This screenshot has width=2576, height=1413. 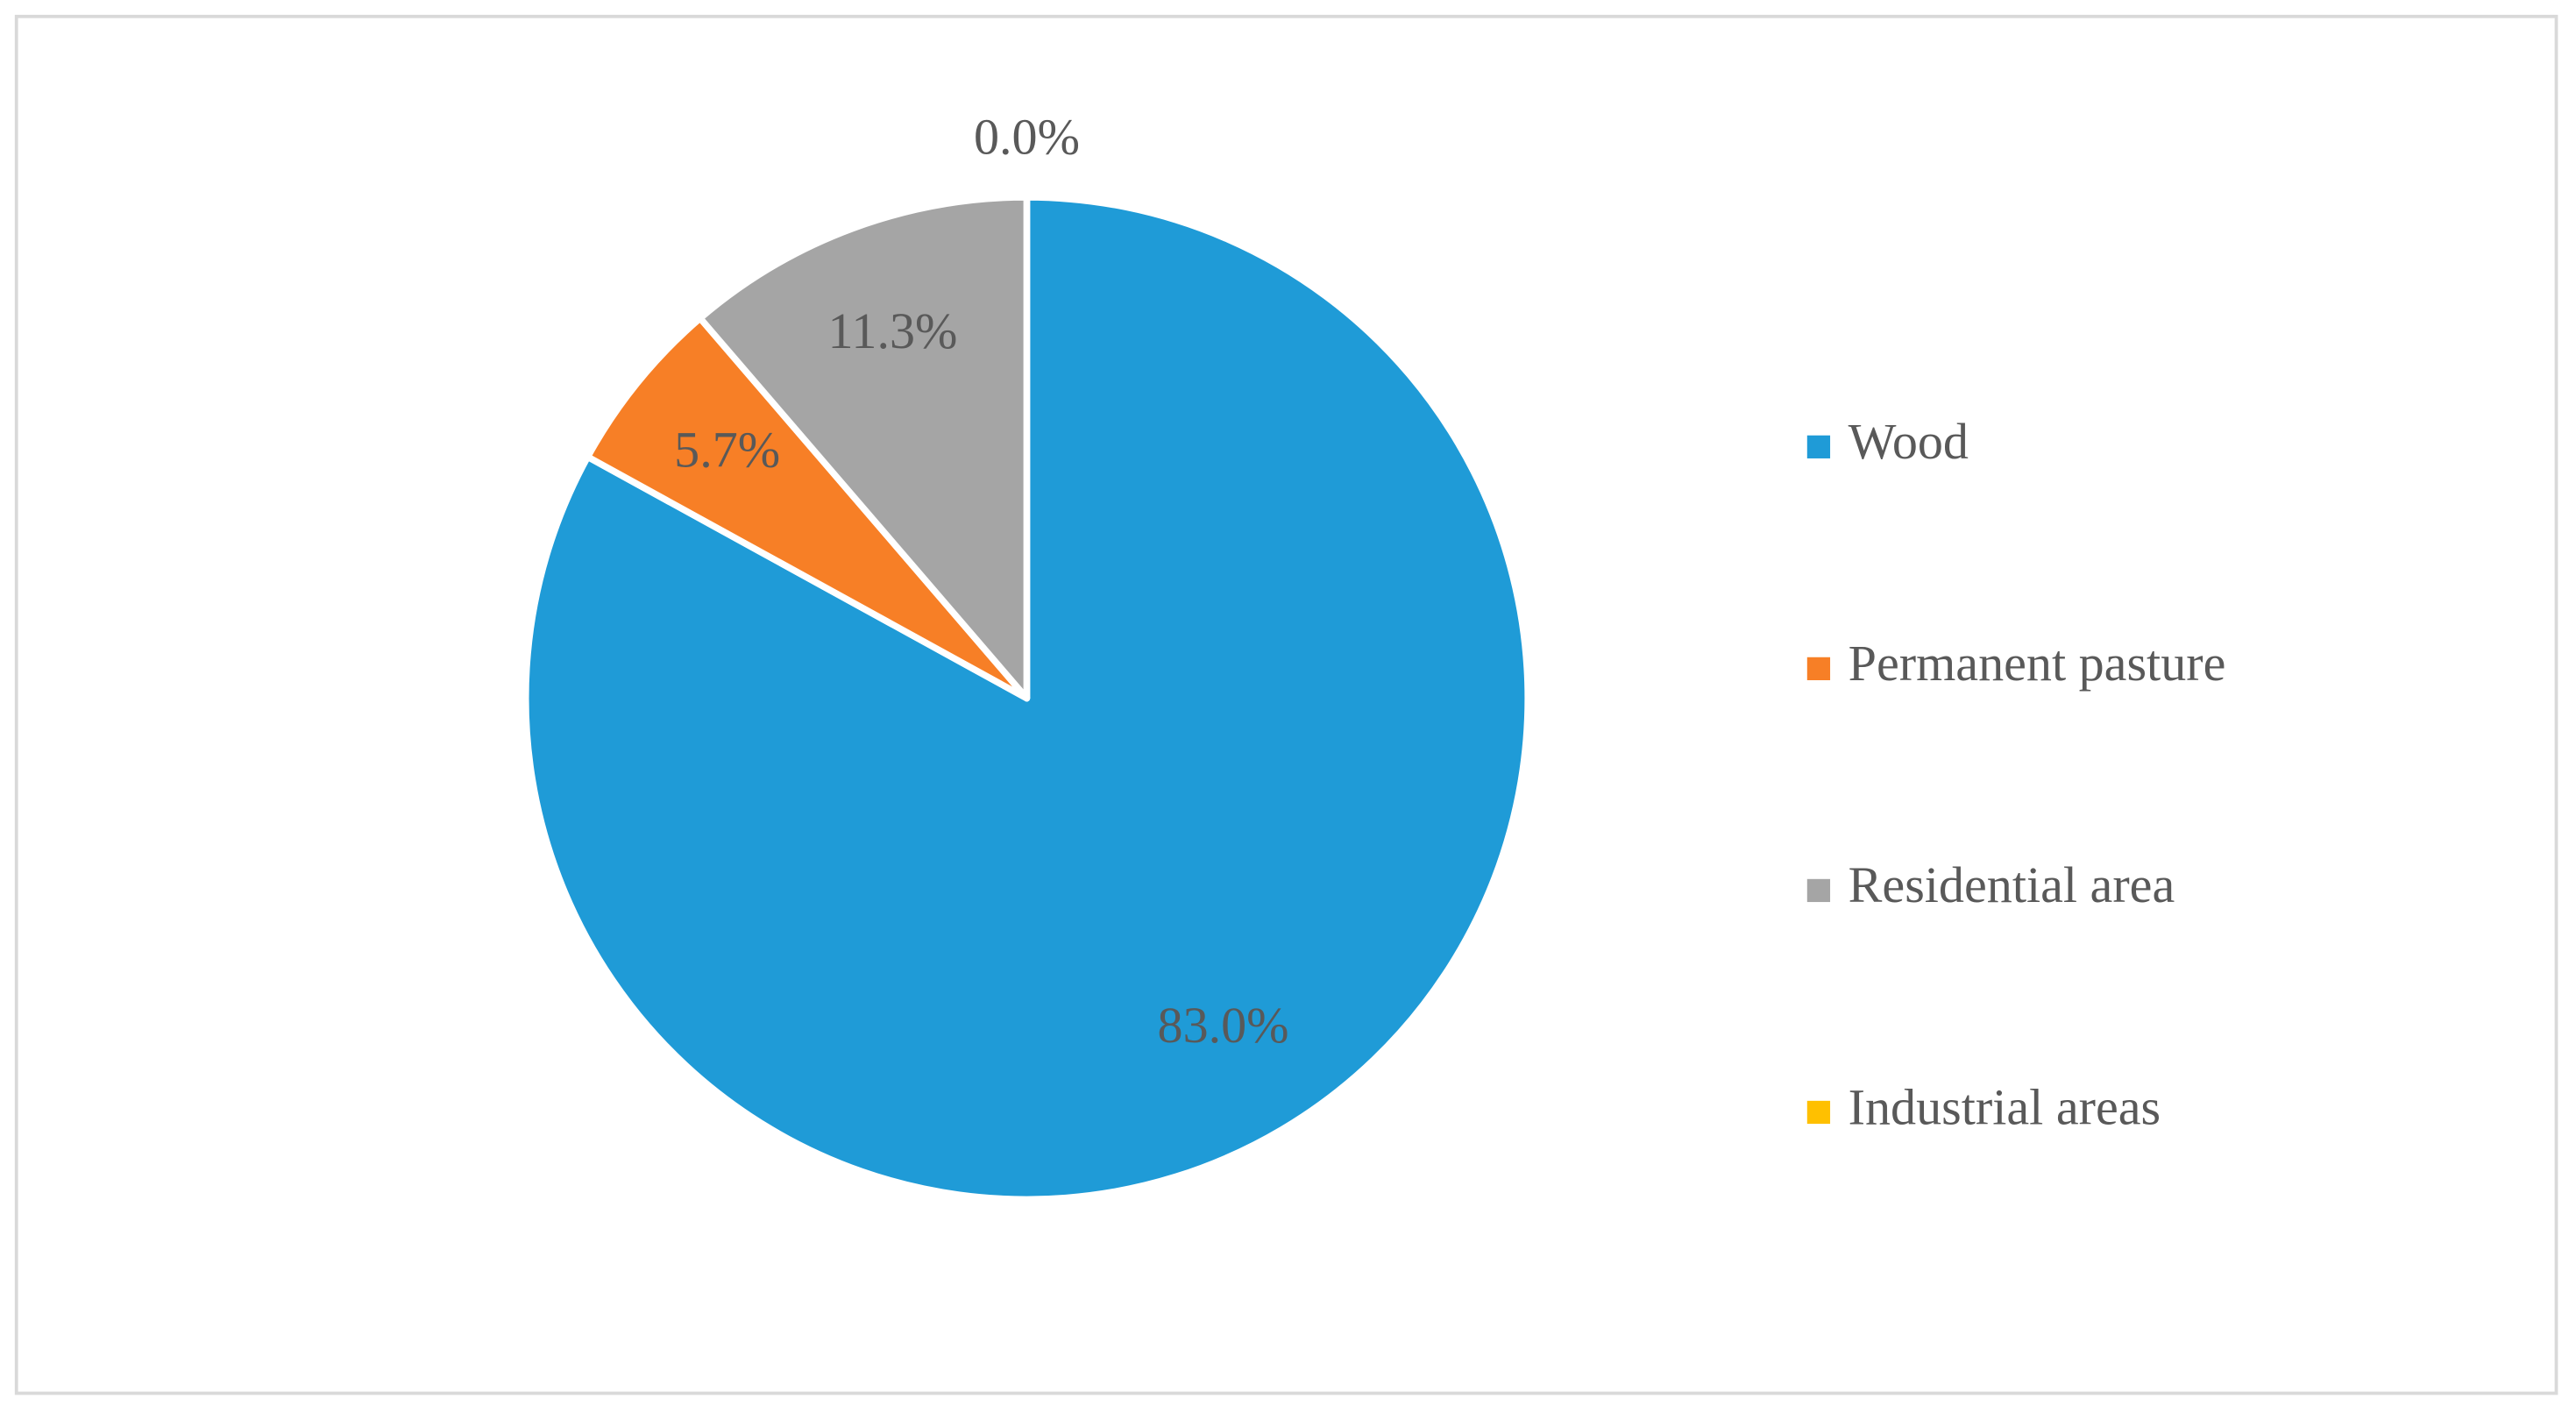 What do you see at coordinates (2037, 663) in the screenshot?
I see `legend-label: Permanent pasture` at bounding box center [2037, 663].